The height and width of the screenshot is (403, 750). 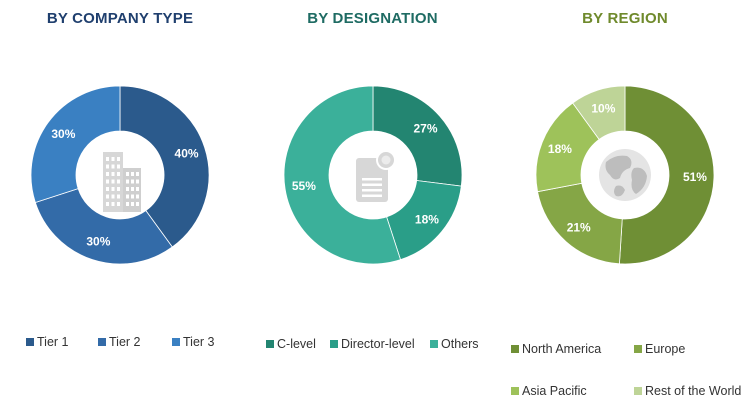 What do you see at coordinates (372, 18) in the screenshot?
I see `chart-title-designation: BY DESIGNATION` at bounding box center [372, 18].